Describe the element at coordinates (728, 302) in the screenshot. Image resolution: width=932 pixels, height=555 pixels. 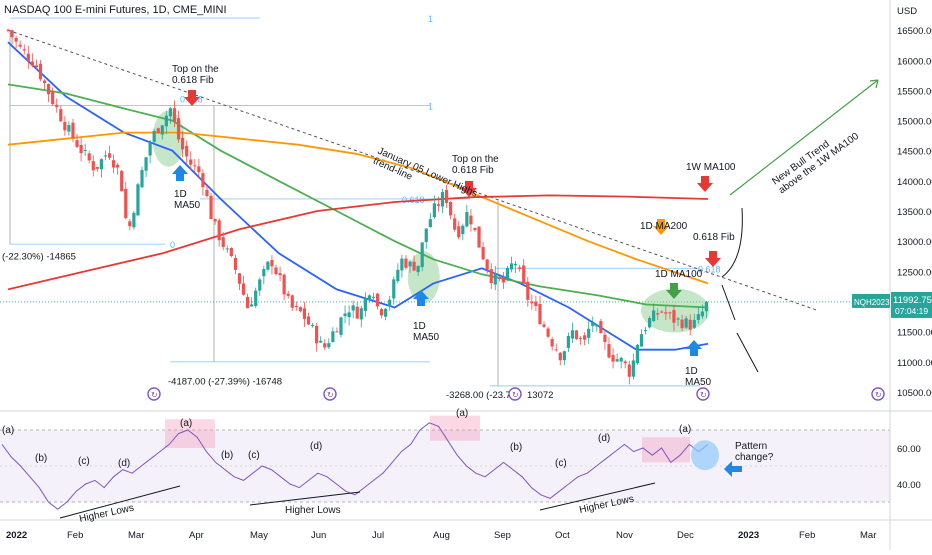
I see `projection-down-arrow` at that location.